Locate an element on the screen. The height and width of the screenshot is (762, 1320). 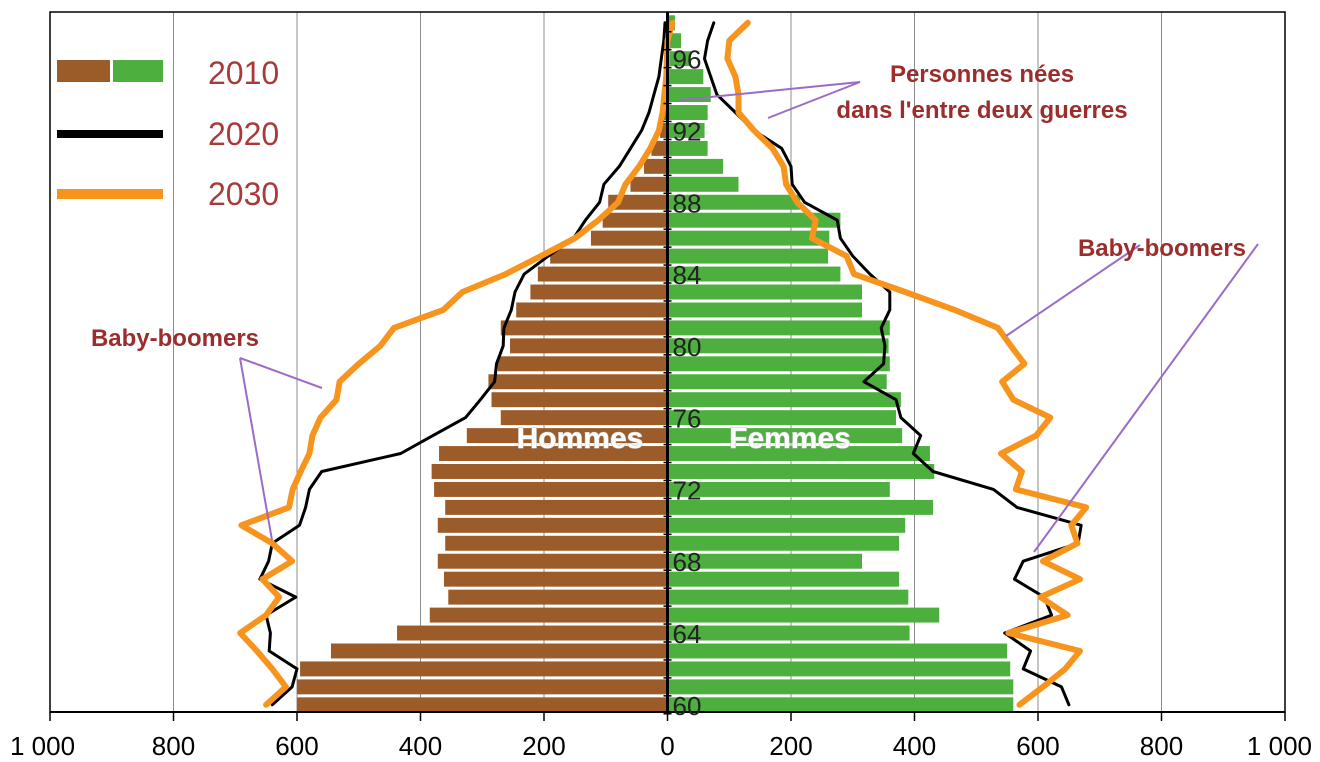
age-tick-labels: 60 64 68 72 76 80 84 88 92 96 is located at coordinates (682, 375).